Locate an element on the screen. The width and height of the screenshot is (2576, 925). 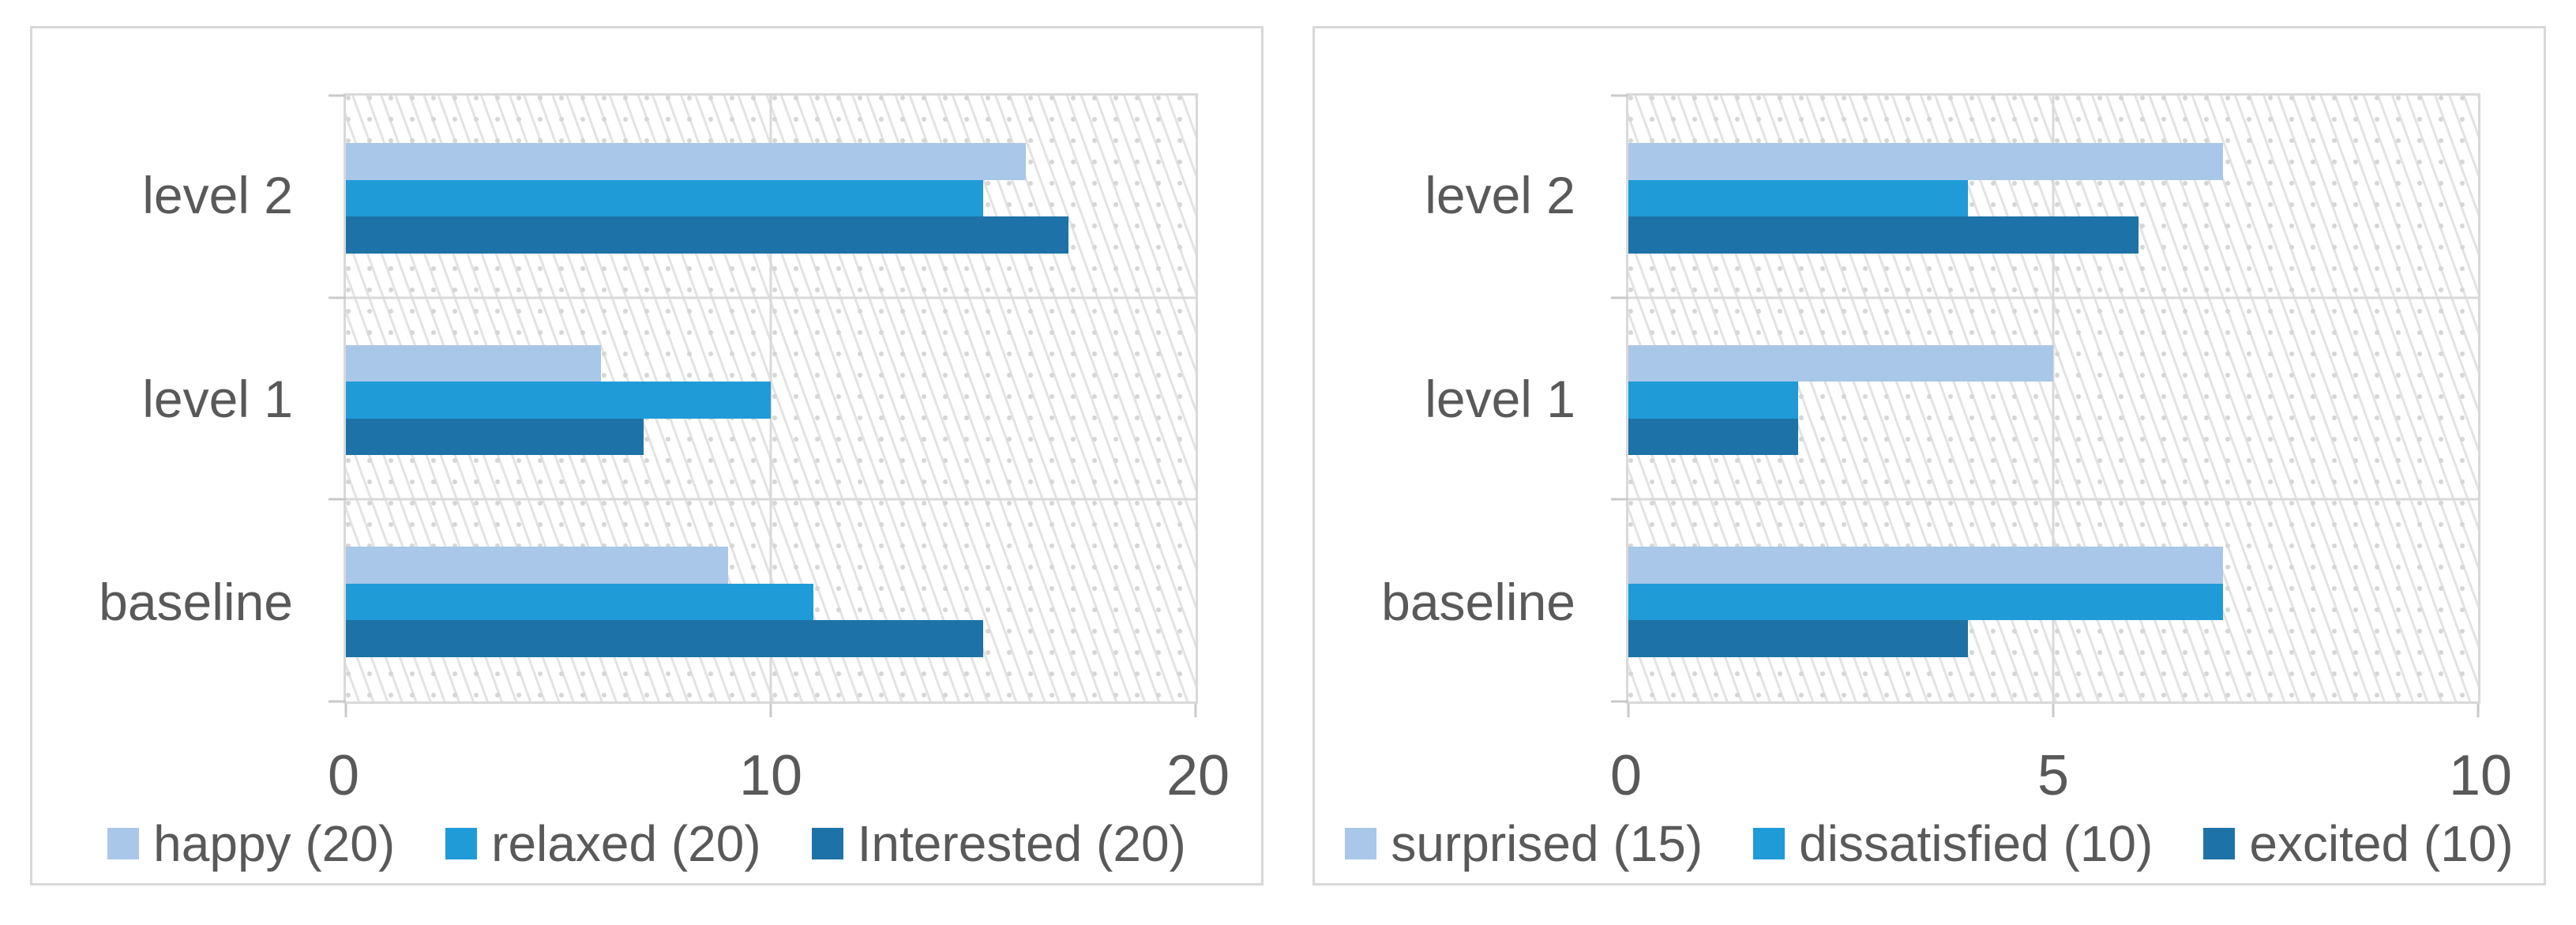
bar-baseline-dissatisfied-(10) is located at coordinates (1926, 602).